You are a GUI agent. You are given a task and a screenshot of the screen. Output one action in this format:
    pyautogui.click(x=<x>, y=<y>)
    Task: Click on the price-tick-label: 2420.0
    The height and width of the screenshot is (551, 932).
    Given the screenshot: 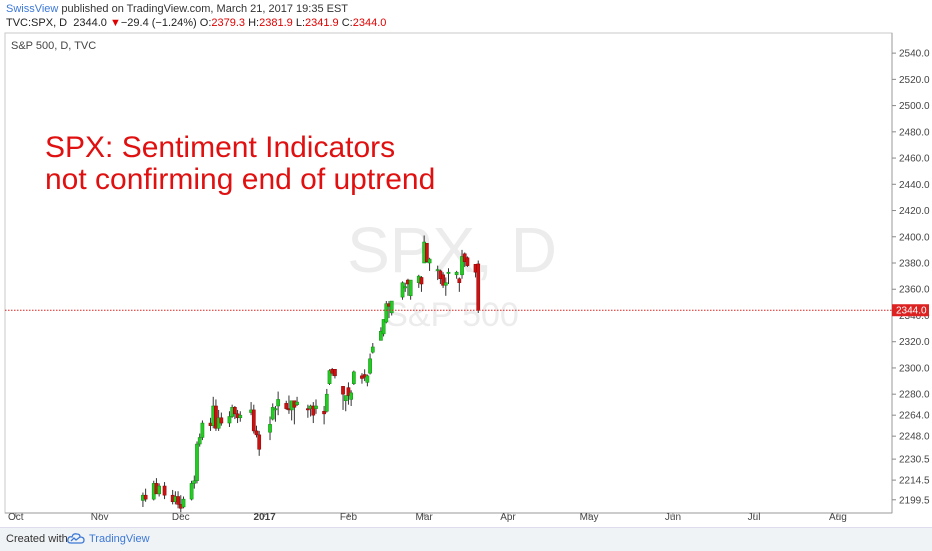 What is the action you would take?
    pyautogui.click(x=914, y=211)
    